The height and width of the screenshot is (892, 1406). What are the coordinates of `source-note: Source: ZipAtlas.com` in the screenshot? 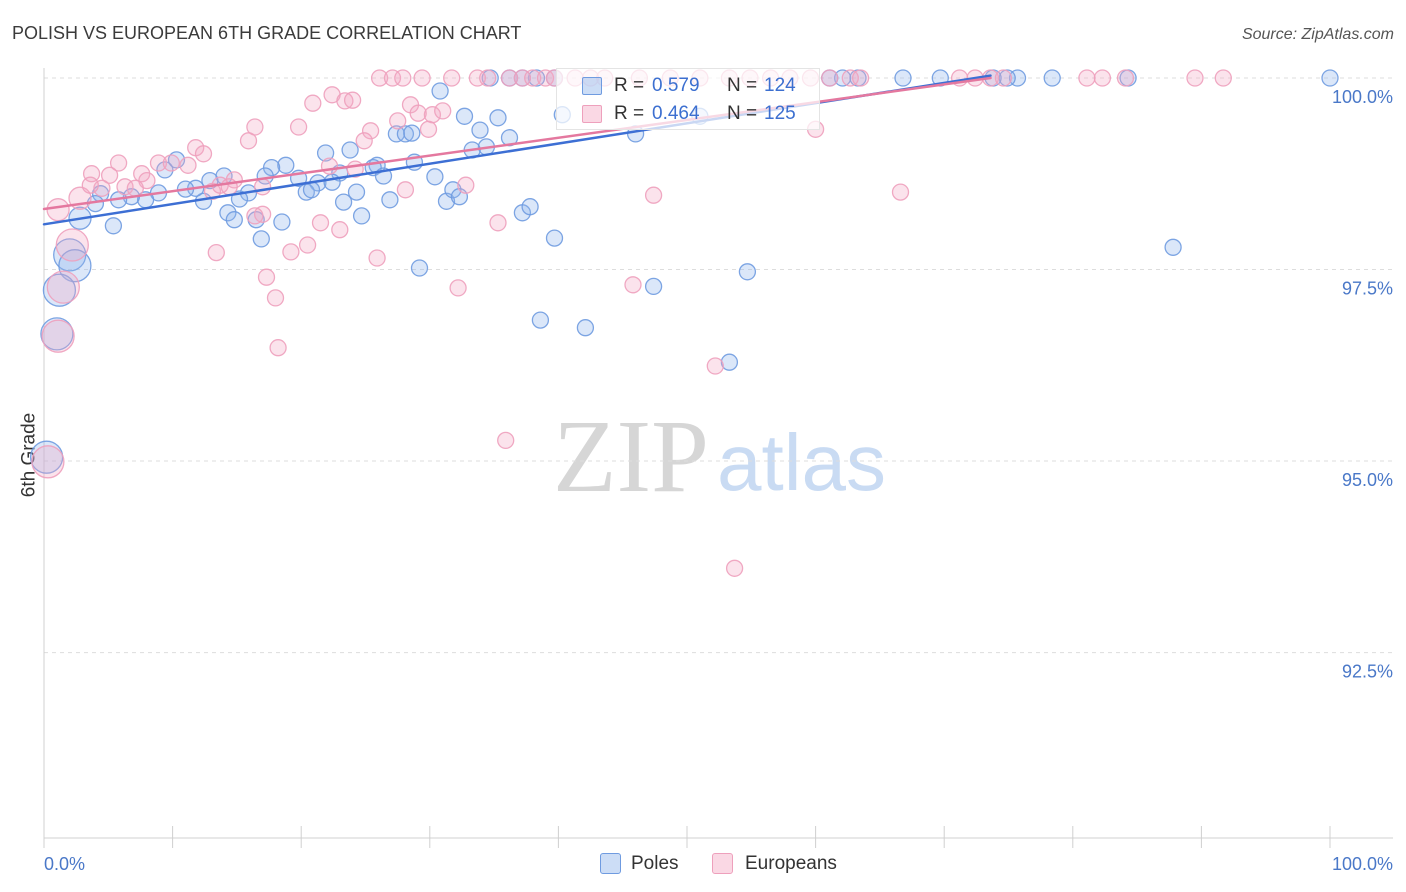 It's located at (1318, 34).